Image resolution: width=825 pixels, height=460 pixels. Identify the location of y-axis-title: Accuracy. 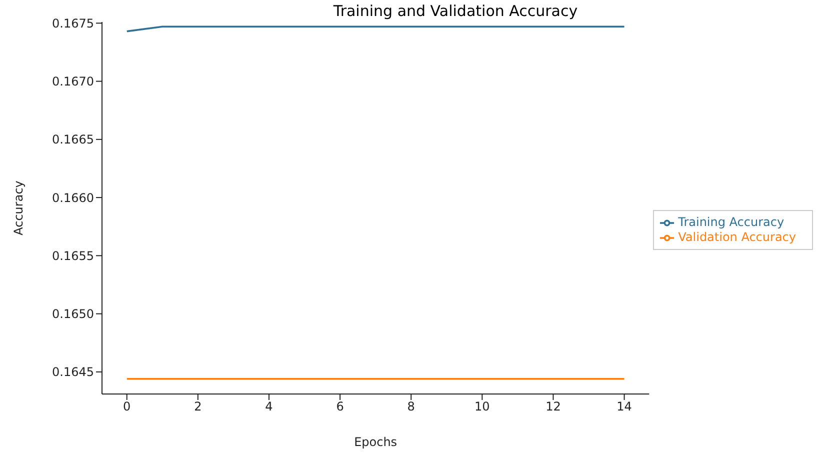
(18, 208).